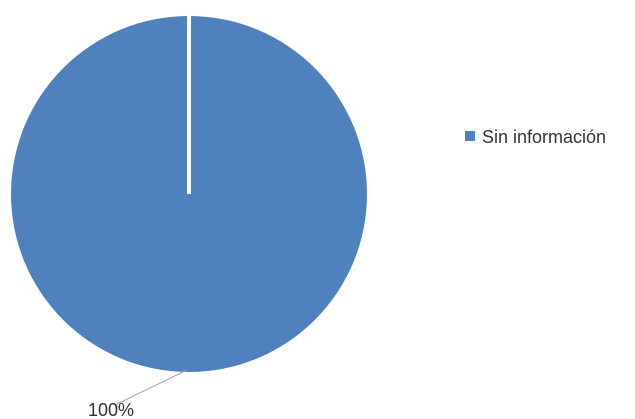 Image resolution: width=635 pixels, height=419 pixels. I want to click on data-label: 100%, so click(111, 409).